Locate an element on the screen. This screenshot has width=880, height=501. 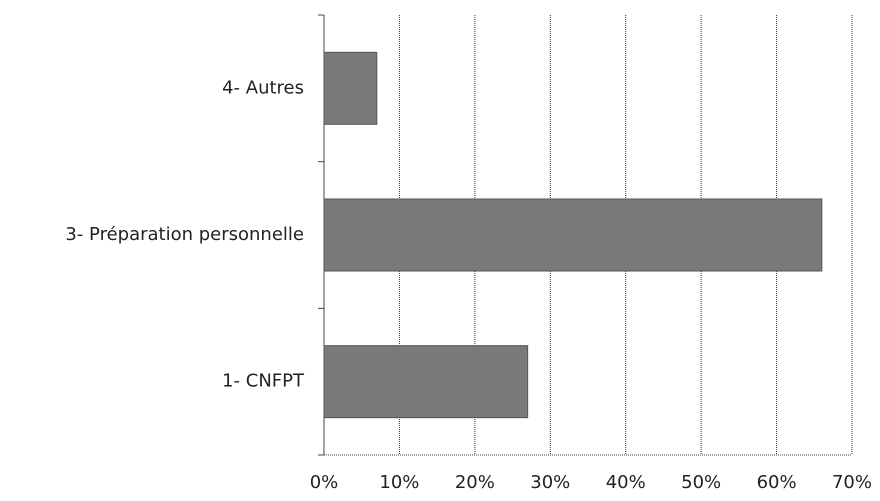
x-tick-label: 10% is located at coordinates (399, 482).